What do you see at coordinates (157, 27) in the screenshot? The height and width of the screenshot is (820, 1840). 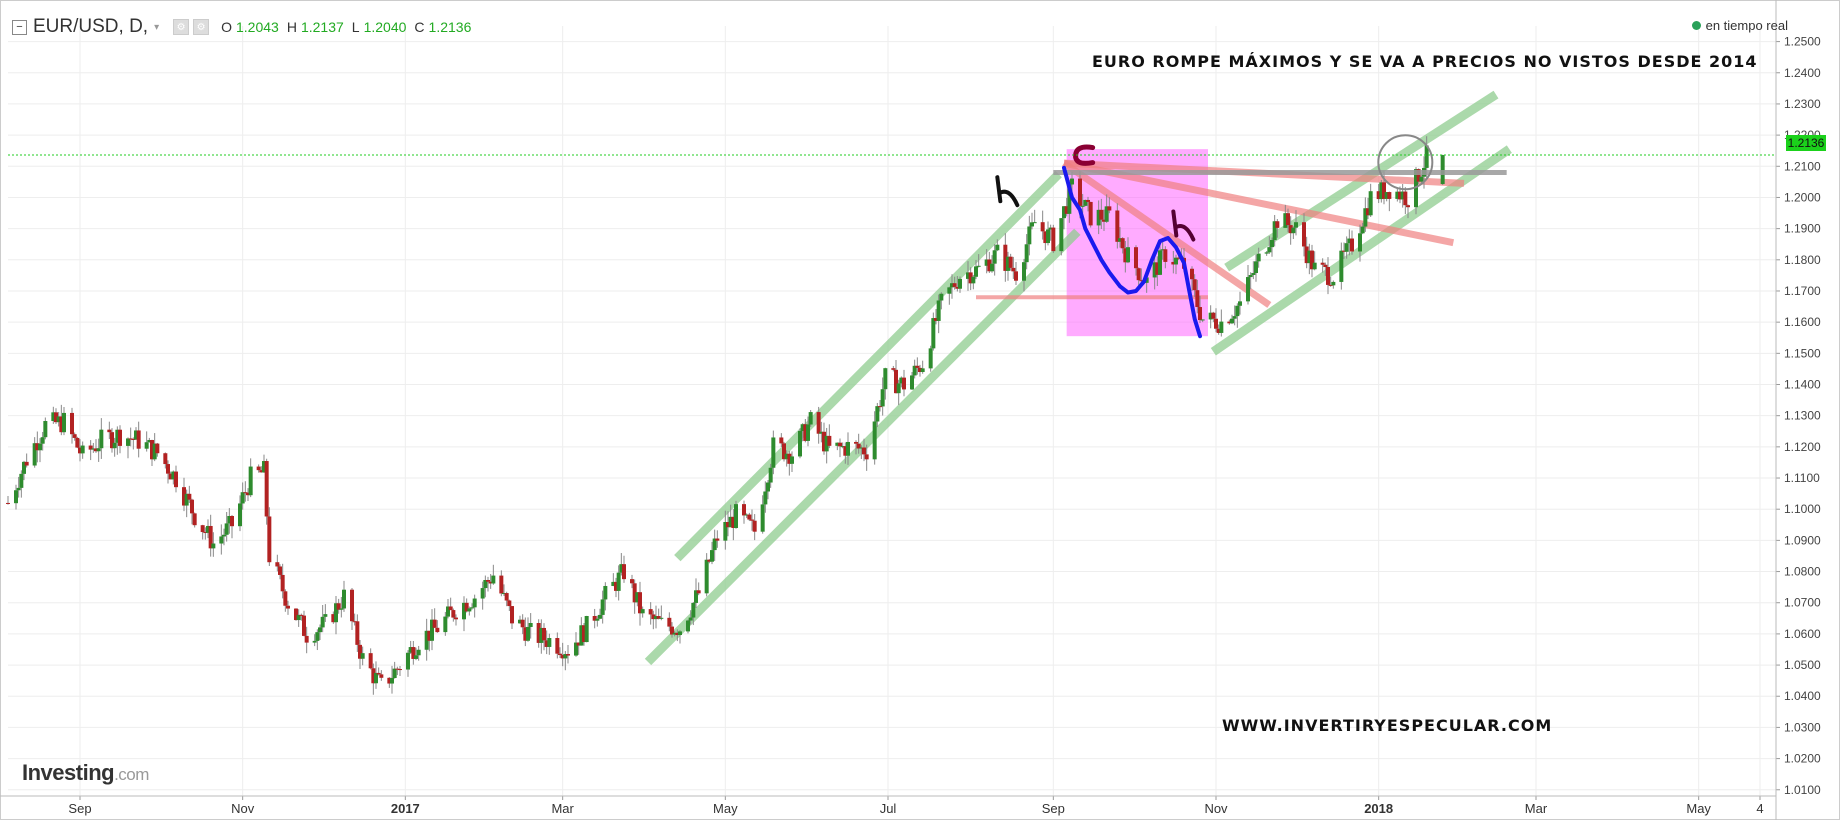 I see `chevron-down-icon: ▾` at bounding box center [157, 27].